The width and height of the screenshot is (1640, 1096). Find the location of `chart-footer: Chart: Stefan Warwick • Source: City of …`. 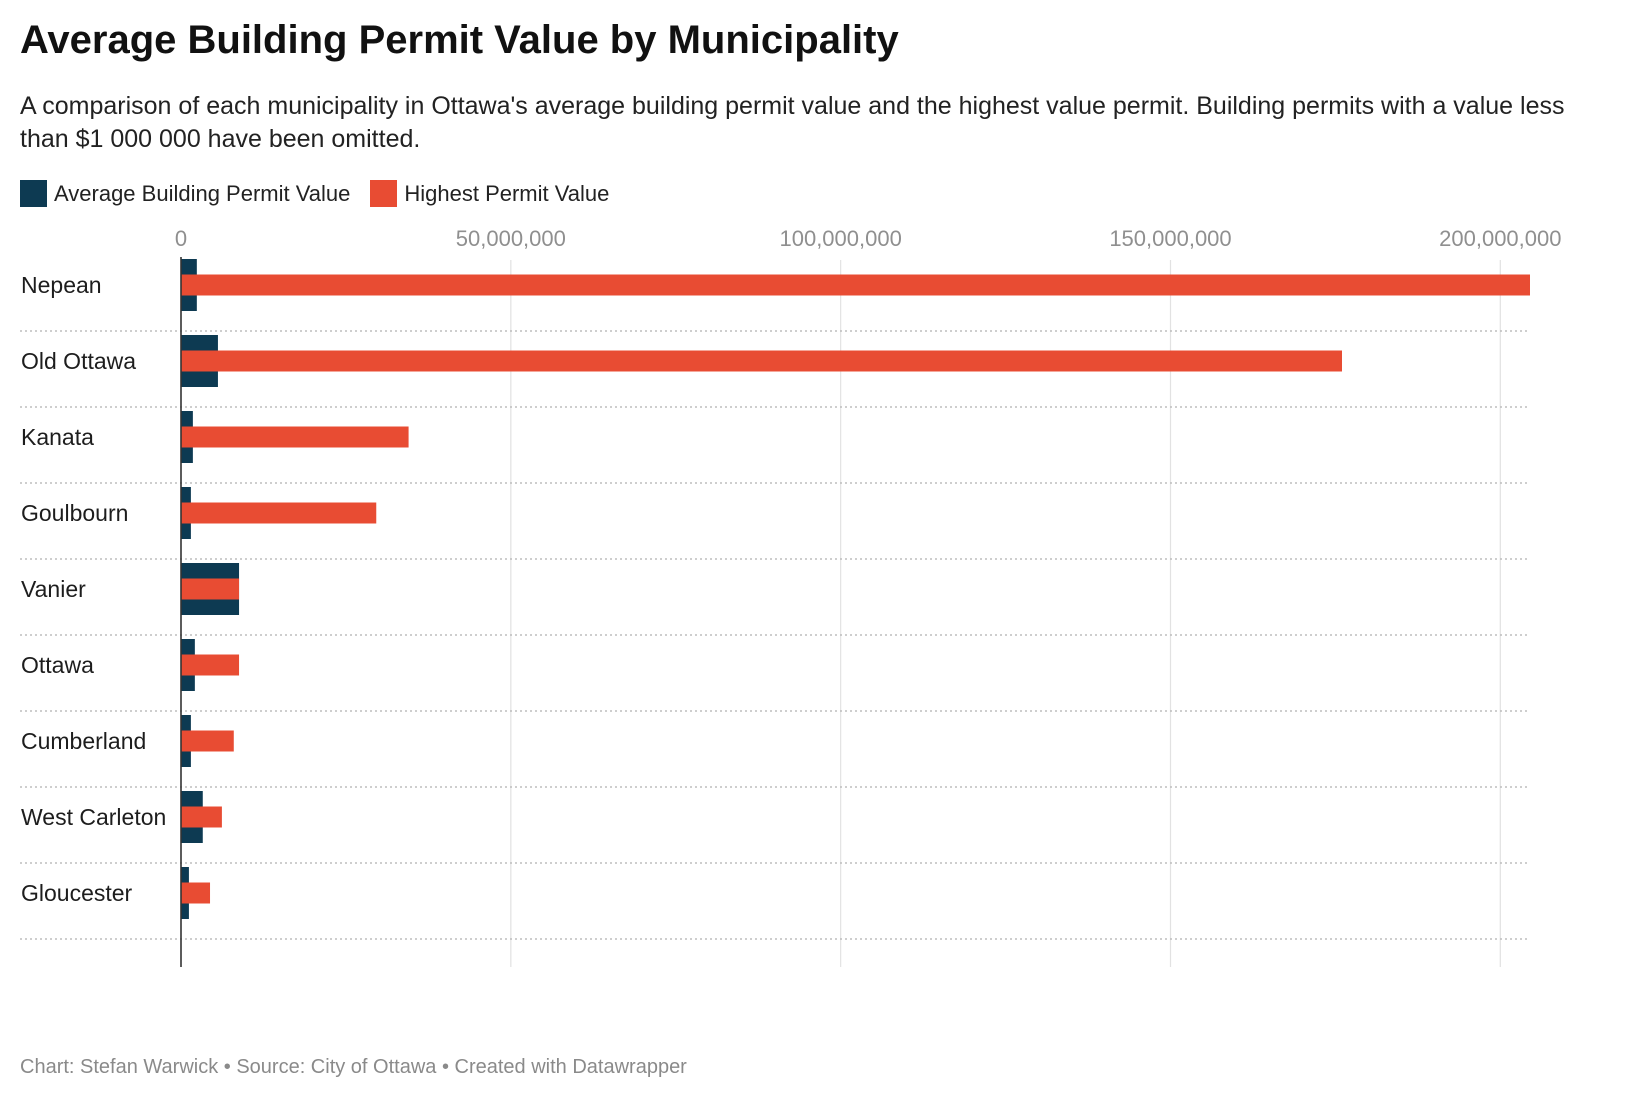

chart-footer: Chart: Stefan Warwick • Source: City of … is located at coordinates (353, 1067).